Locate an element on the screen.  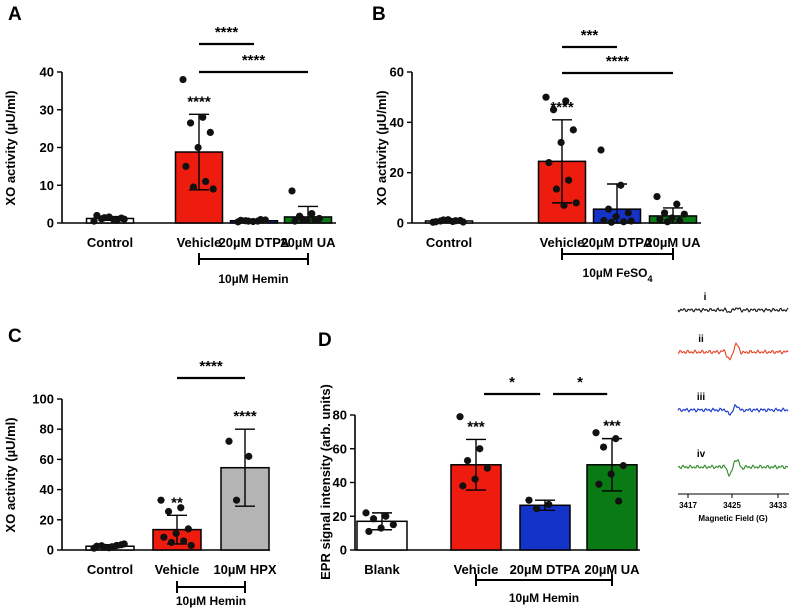
y-tick-label: 0 is located at coordinates (400, 223).